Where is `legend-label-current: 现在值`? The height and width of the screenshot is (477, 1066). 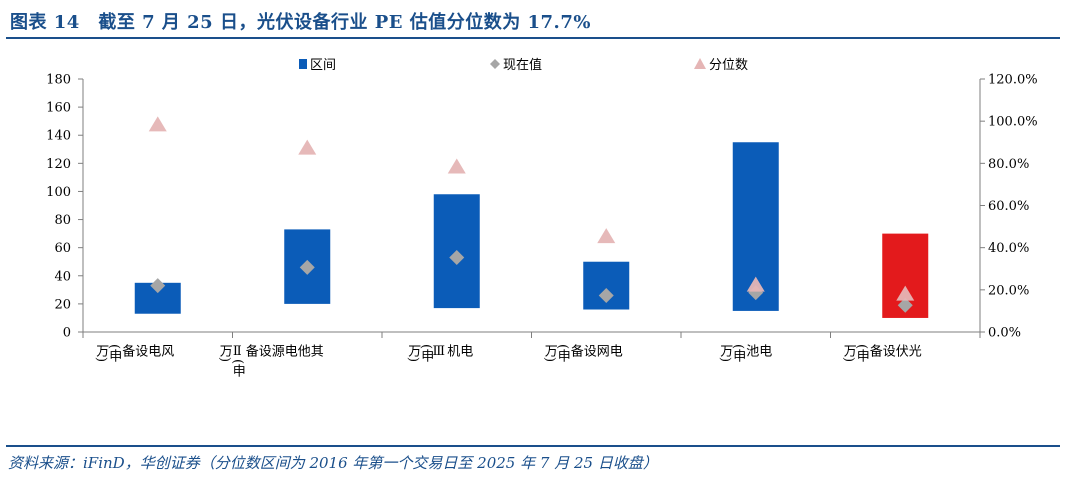 legend-label-current: 现在值 is located at coordinates (522, 65).